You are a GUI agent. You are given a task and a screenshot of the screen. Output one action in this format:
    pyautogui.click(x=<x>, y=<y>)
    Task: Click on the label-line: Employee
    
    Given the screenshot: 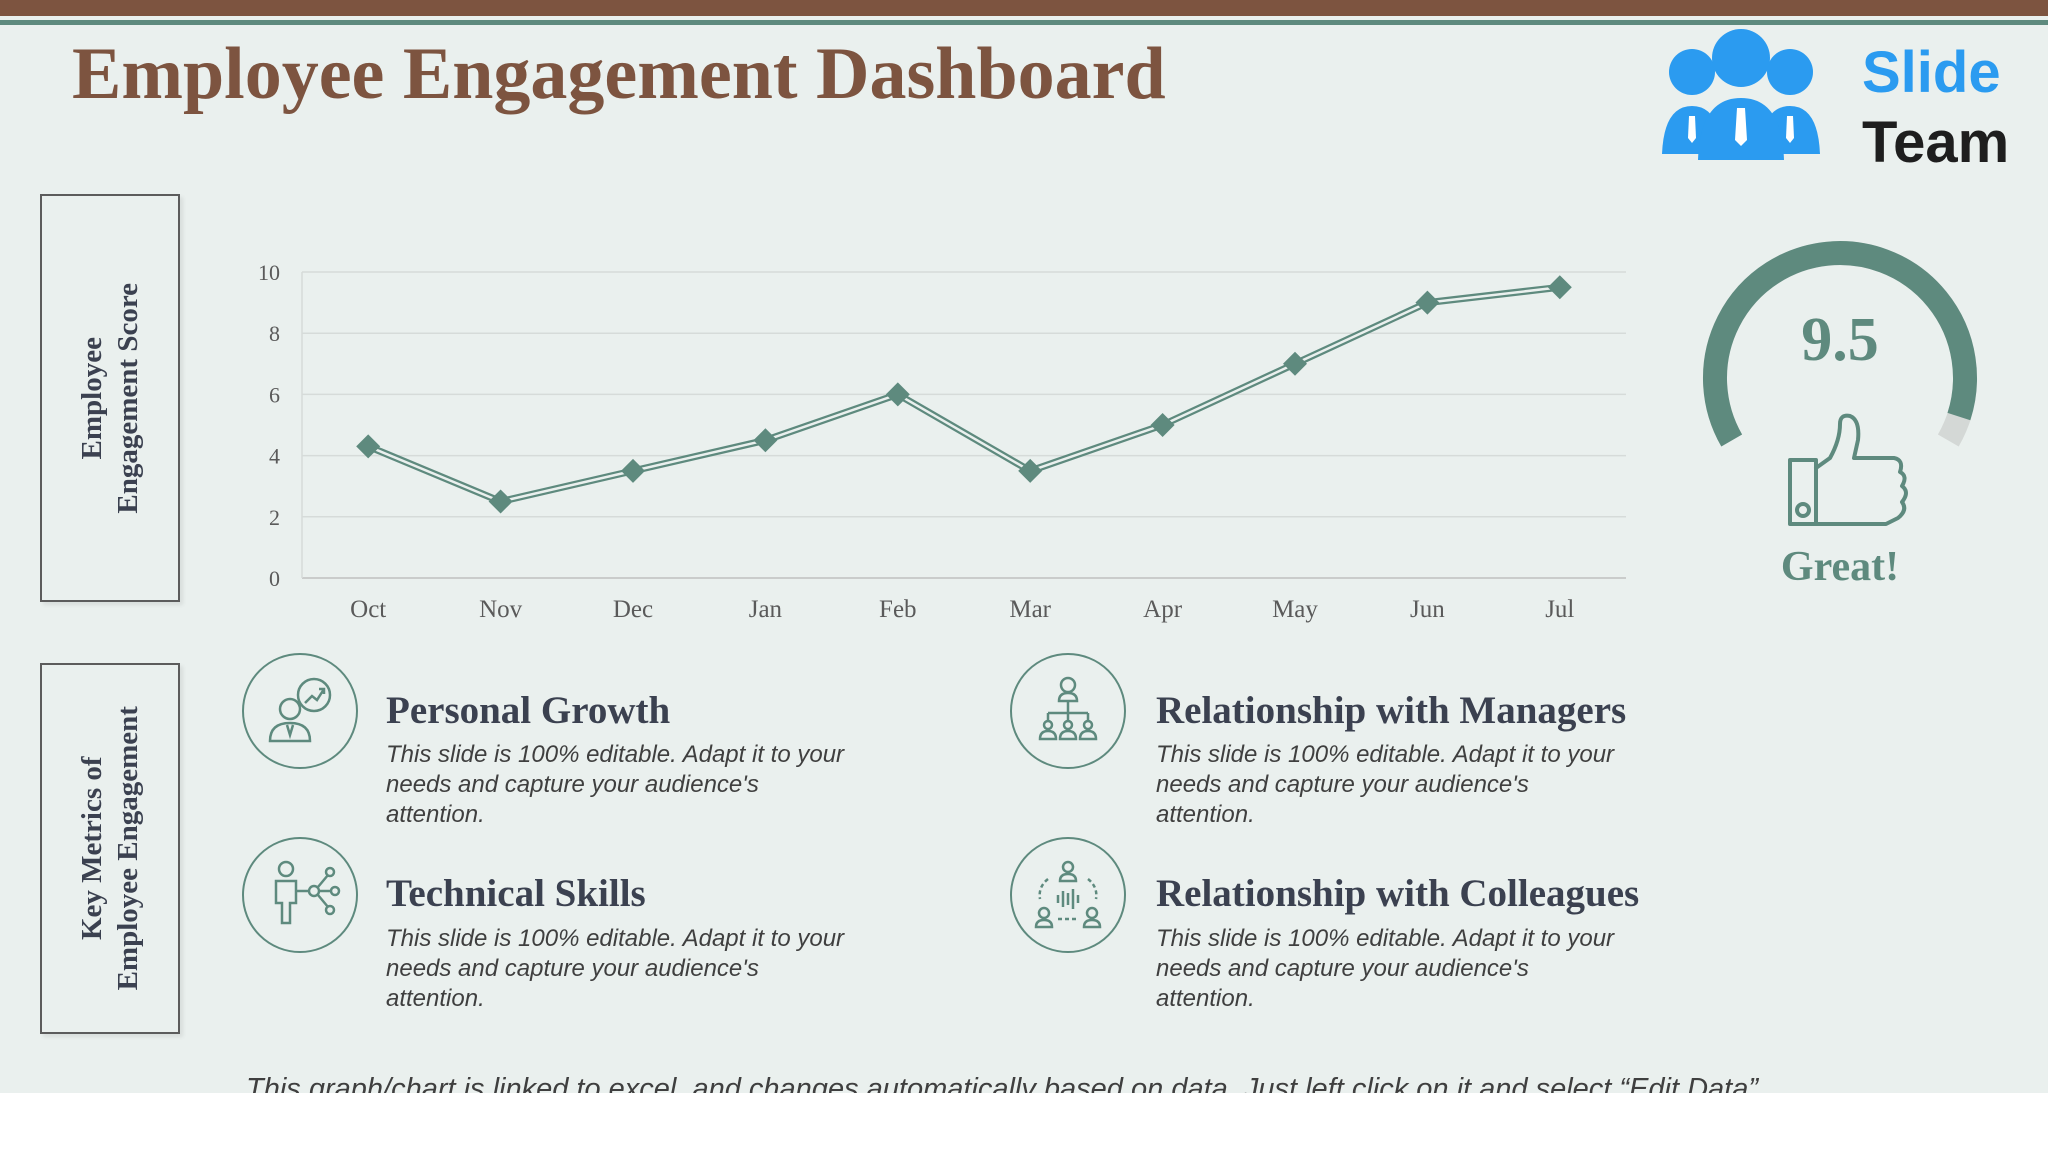 What is the action you would take?
    pyautogui.click(x=91, y=398)
    